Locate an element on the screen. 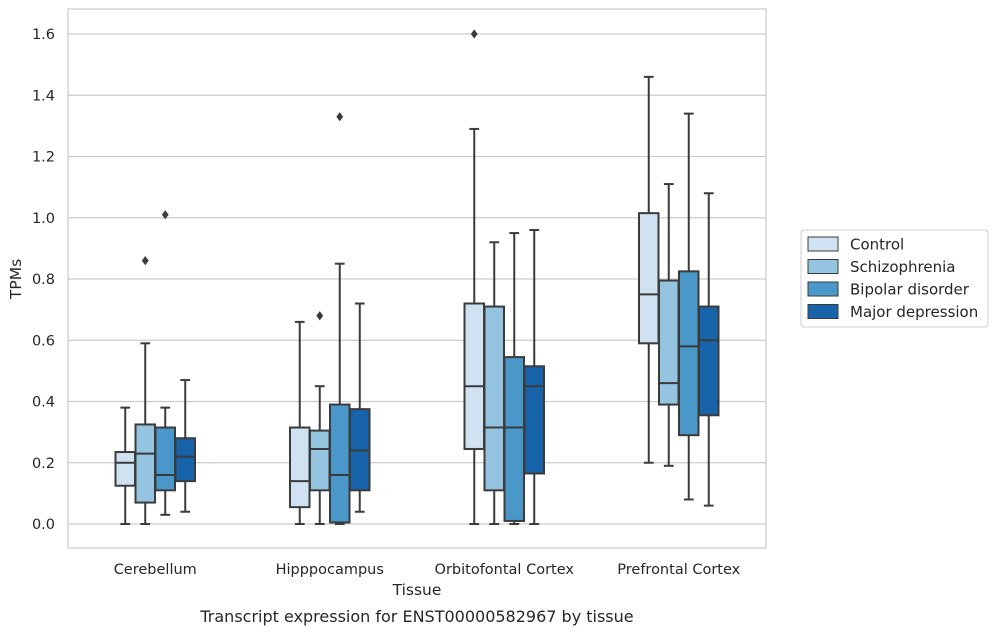 The width and height of the screenshot is (997, 634). y-tick-label: 1.0 is located at coordinates (43, 219).